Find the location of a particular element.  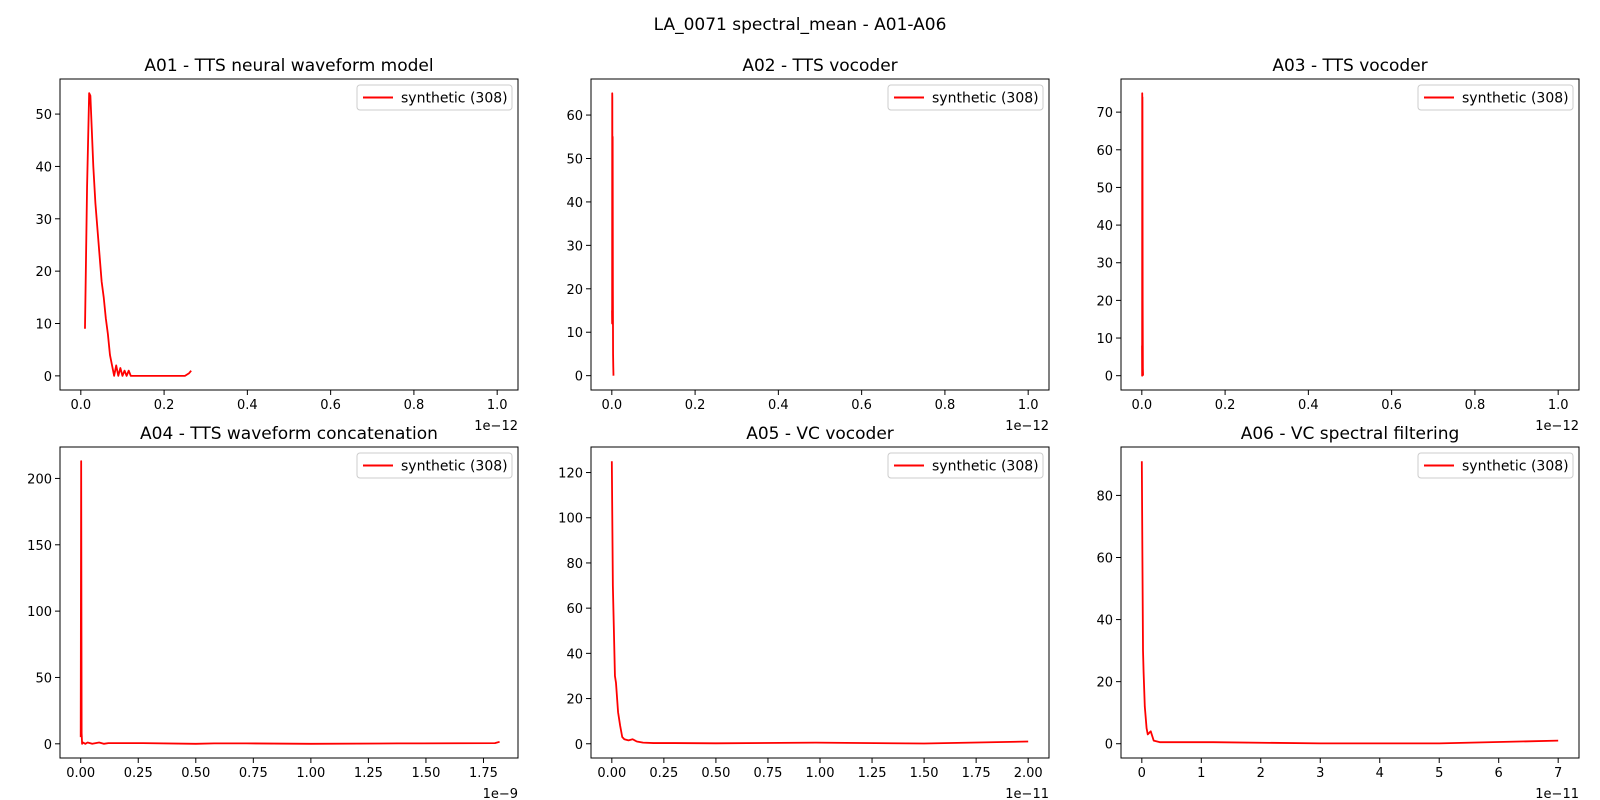

subplot-title: A04 - TTS waveform concatenation is located at coordinates (289, 434).